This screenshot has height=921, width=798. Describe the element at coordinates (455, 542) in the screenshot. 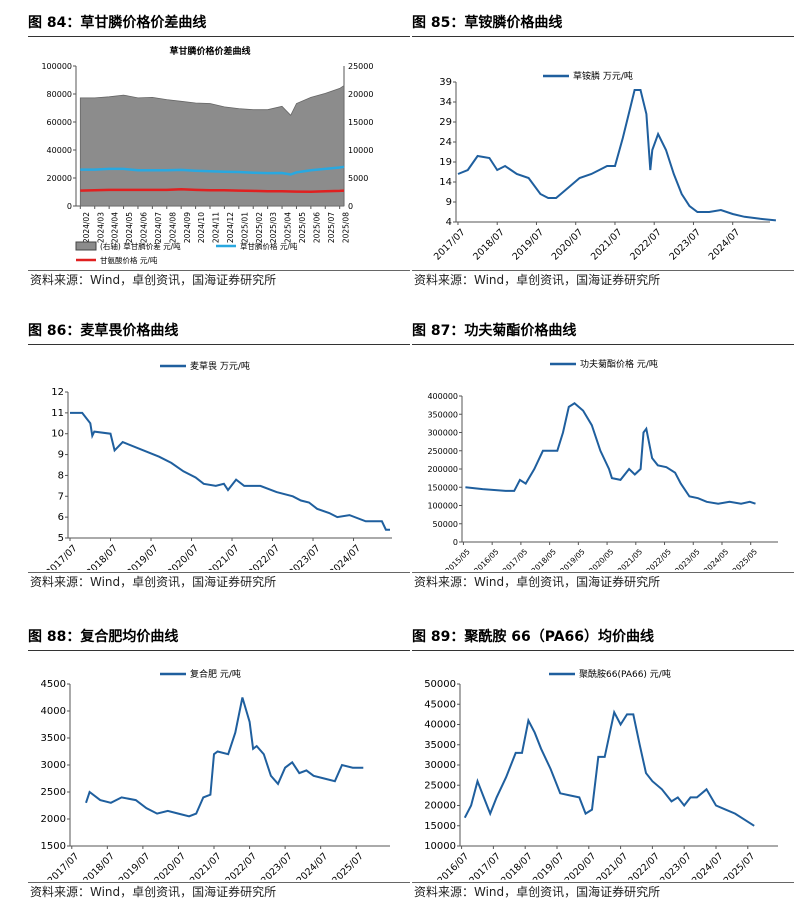

I see `y-tick-label: 0` at that location.